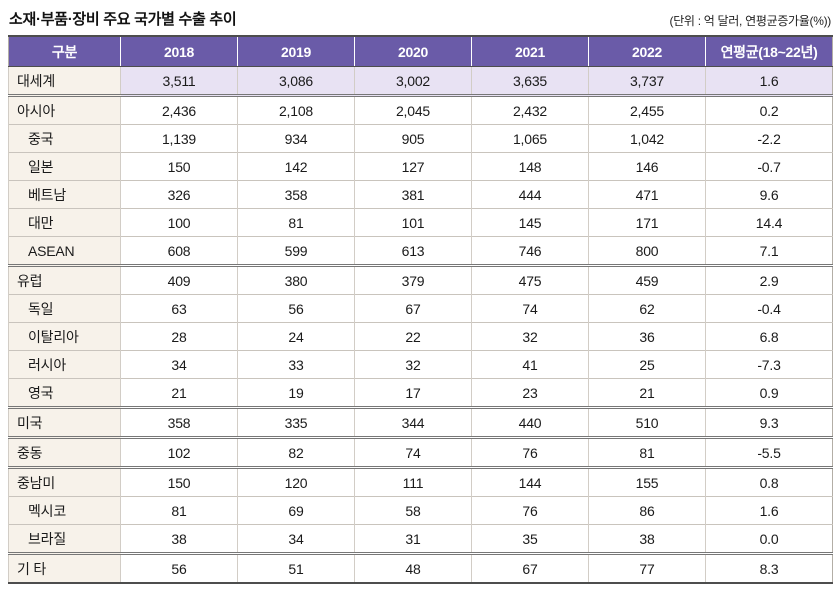 This screenshot has height=596, width=839. What do you see at coordinates (530, 222) in the screenshot?
I see `value-cell: 145` at bounding box center [530, 222].